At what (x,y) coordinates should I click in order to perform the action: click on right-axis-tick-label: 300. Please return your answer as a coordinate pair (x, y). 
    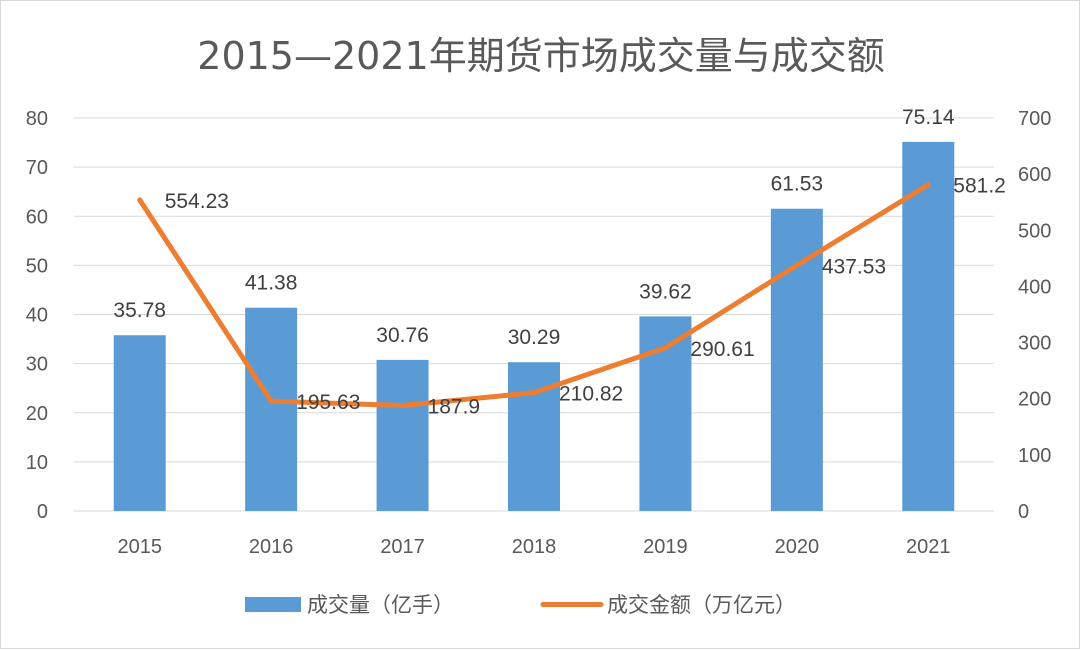
    Looking at the image, I should click on (1034, 344).